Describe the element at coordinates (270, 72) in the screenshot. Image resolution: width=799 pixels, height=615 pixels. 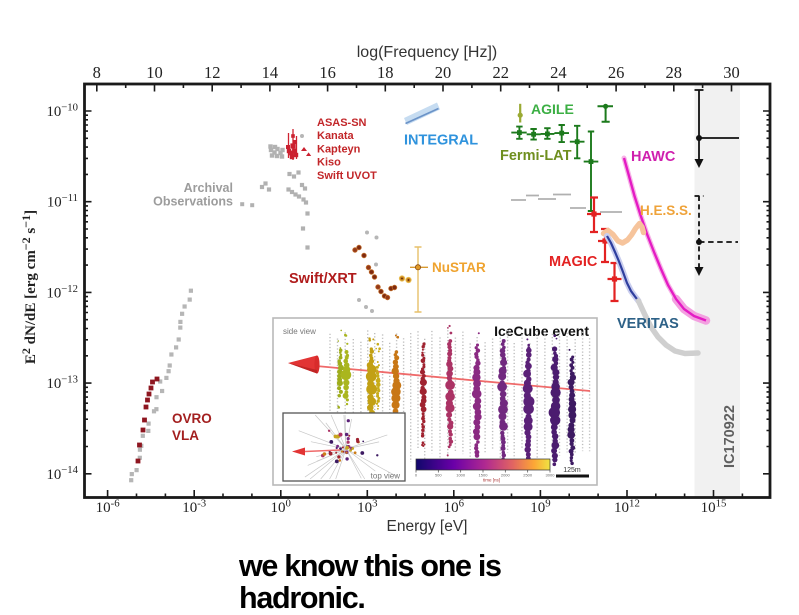
I see `svg-text: 14` at that location.